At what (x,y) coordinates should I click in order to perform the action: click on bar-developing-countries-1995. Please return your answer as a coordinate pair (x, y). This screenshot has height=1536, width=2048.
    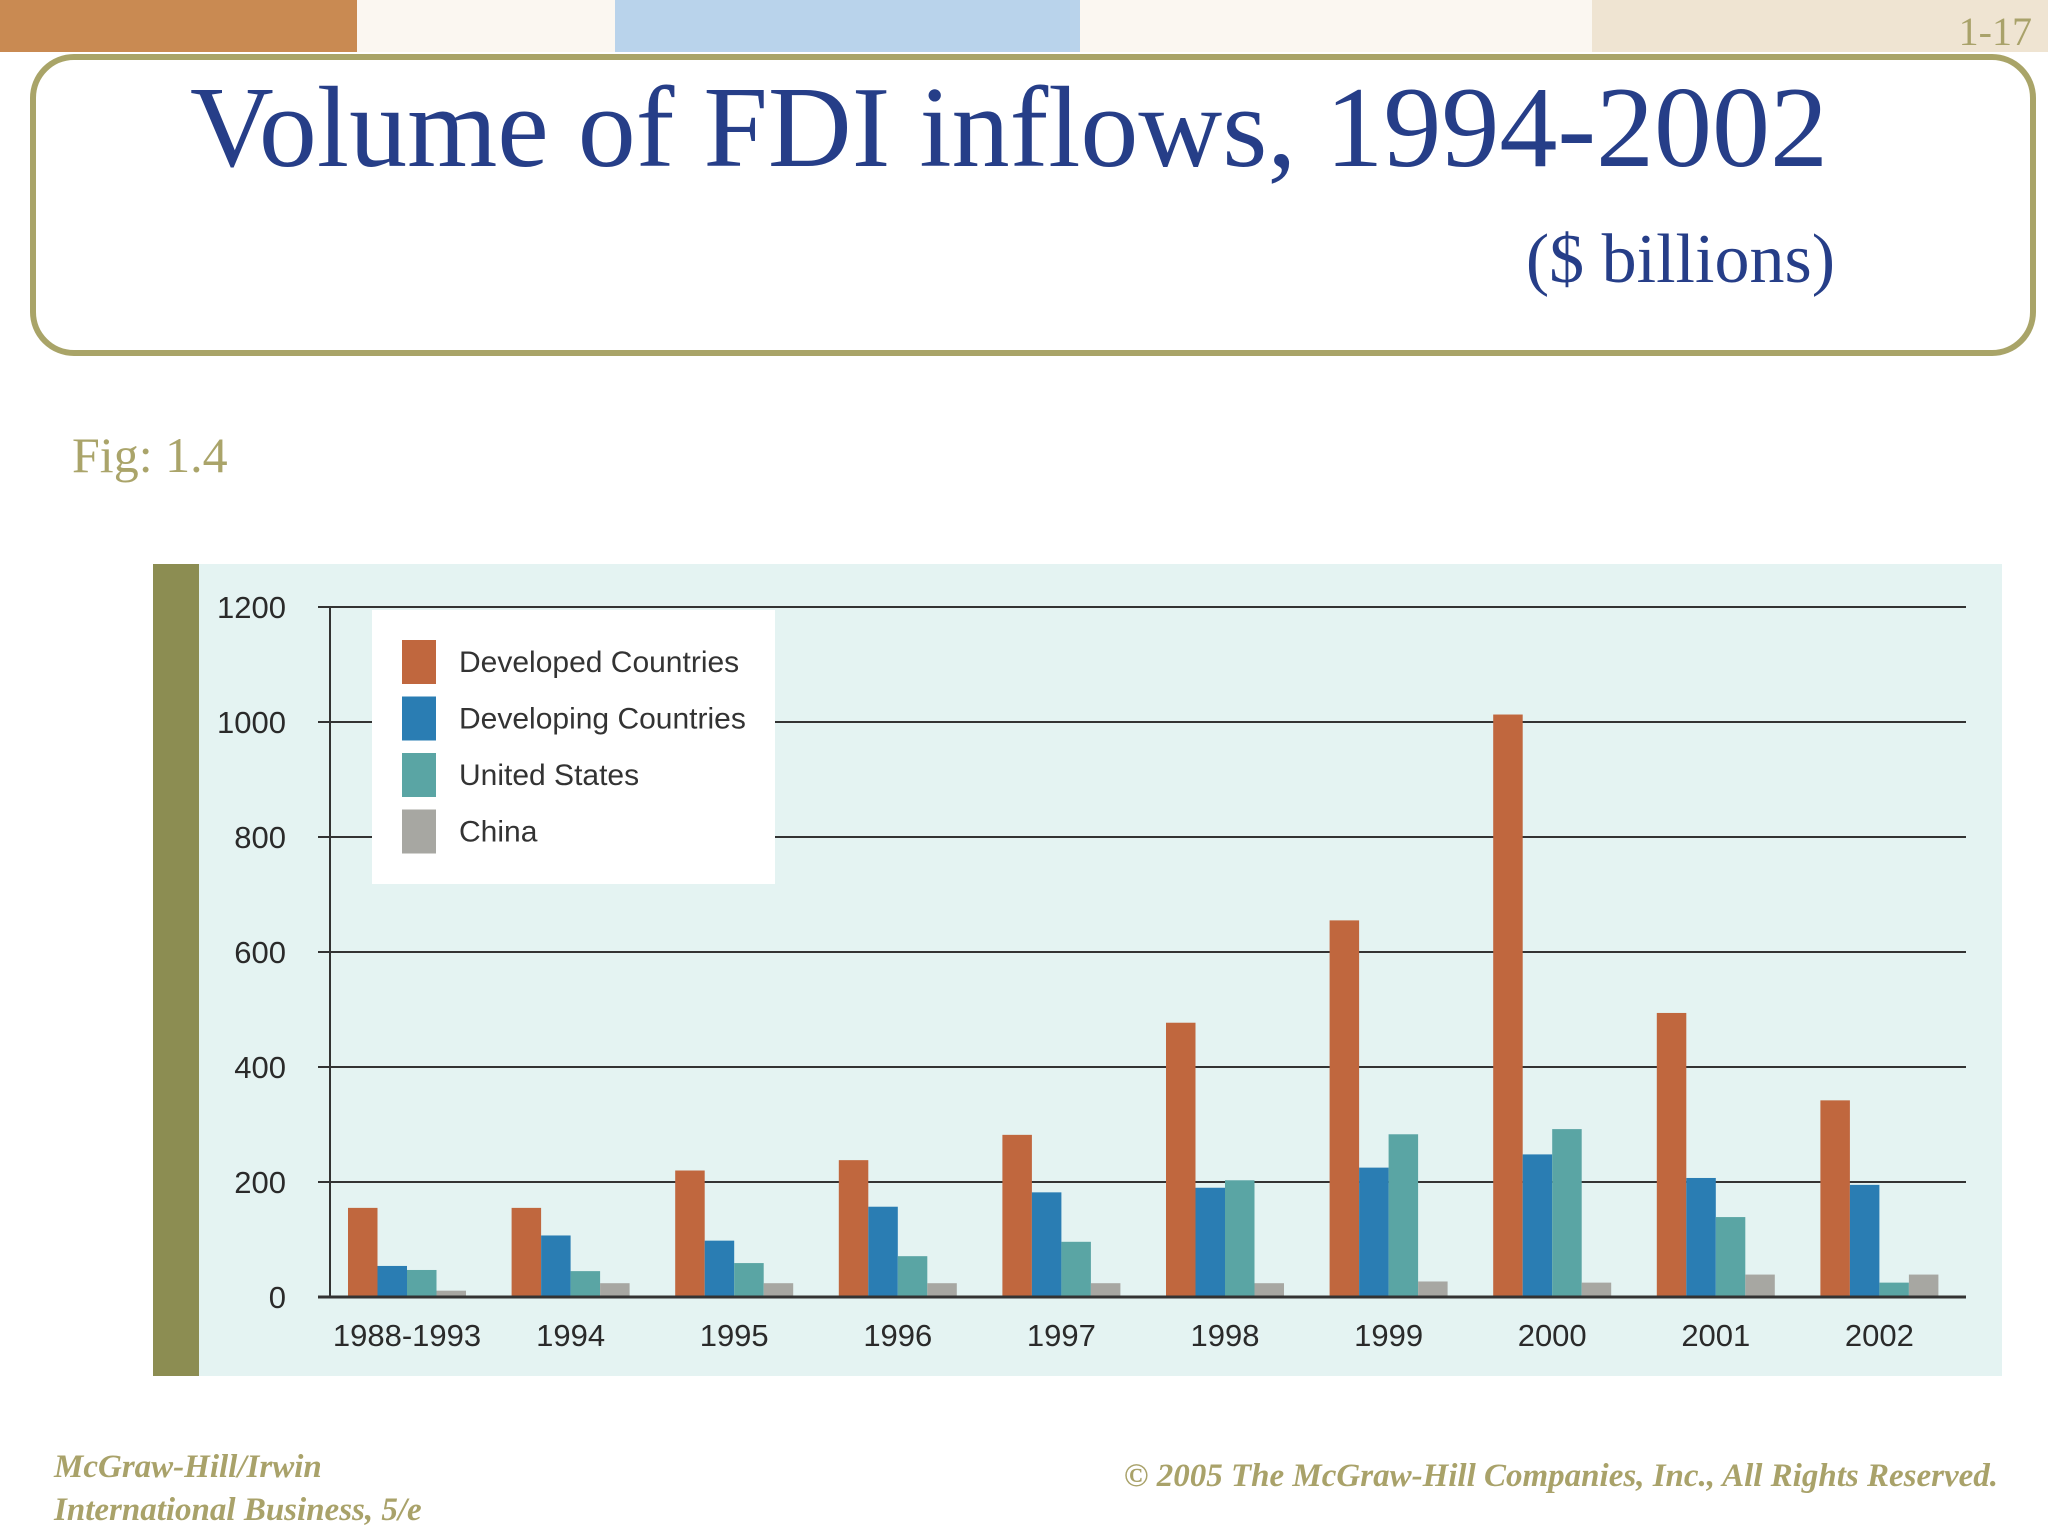
    Looking at the image, I should click on (719, 1268).